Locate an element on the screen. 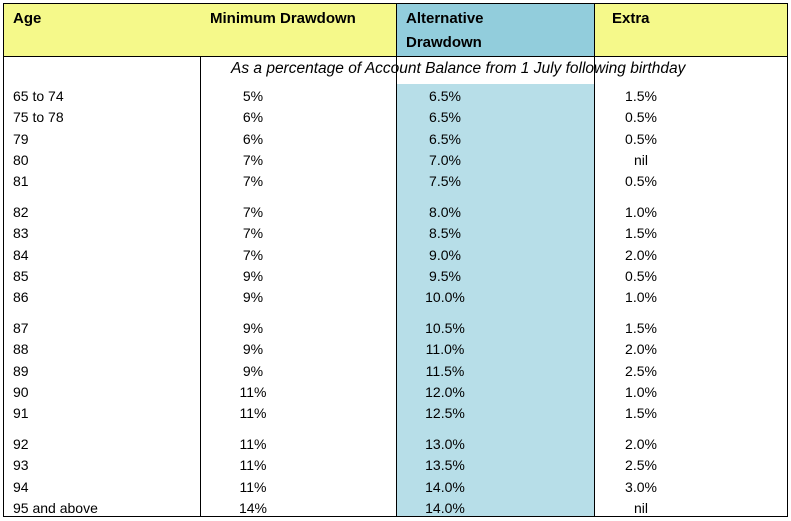 This screenshot has width=791, height=521. cell-age: 94 is located at coordinates (21, 486).